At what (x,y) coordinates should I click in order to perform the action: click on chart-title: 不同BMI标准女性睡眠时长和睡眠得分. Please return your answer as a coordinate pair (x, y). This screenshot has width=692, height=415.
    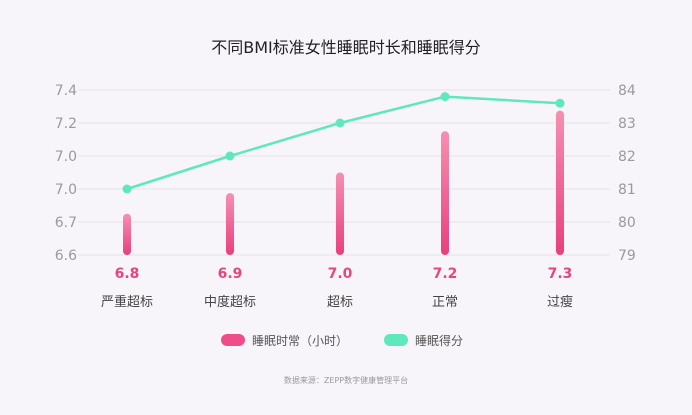
    Looking at the image, I should click on (346, 47).